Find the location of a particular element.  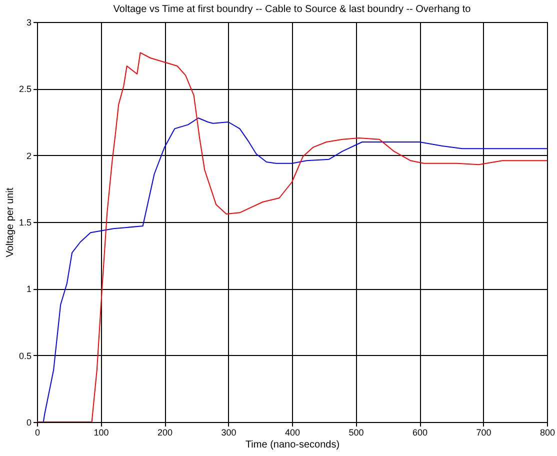

x-tick-label: 200 is located at coordinates (165, 433).